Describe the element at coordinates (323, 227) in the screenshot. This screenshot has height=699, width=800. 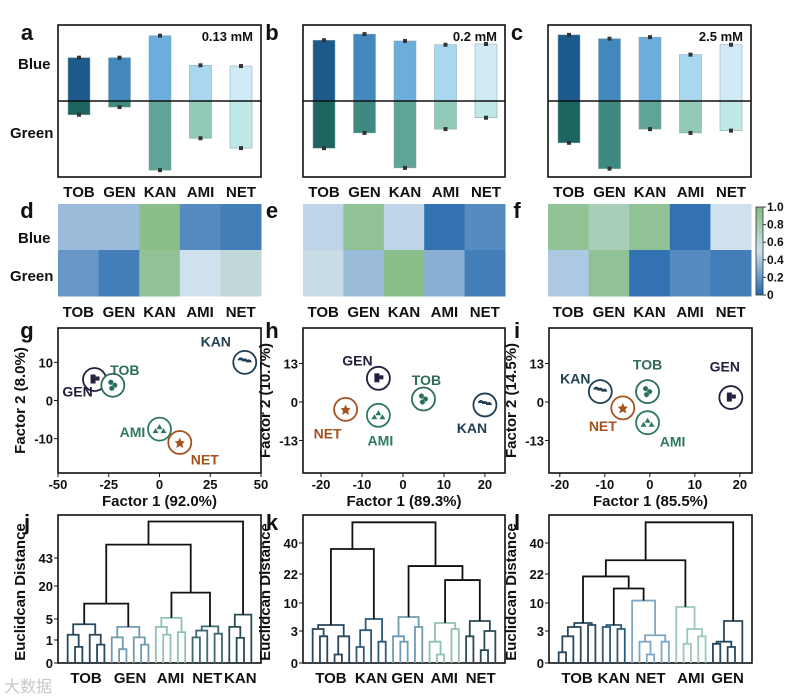
I see `heatmap-cell-Blue-TOB` at that location.